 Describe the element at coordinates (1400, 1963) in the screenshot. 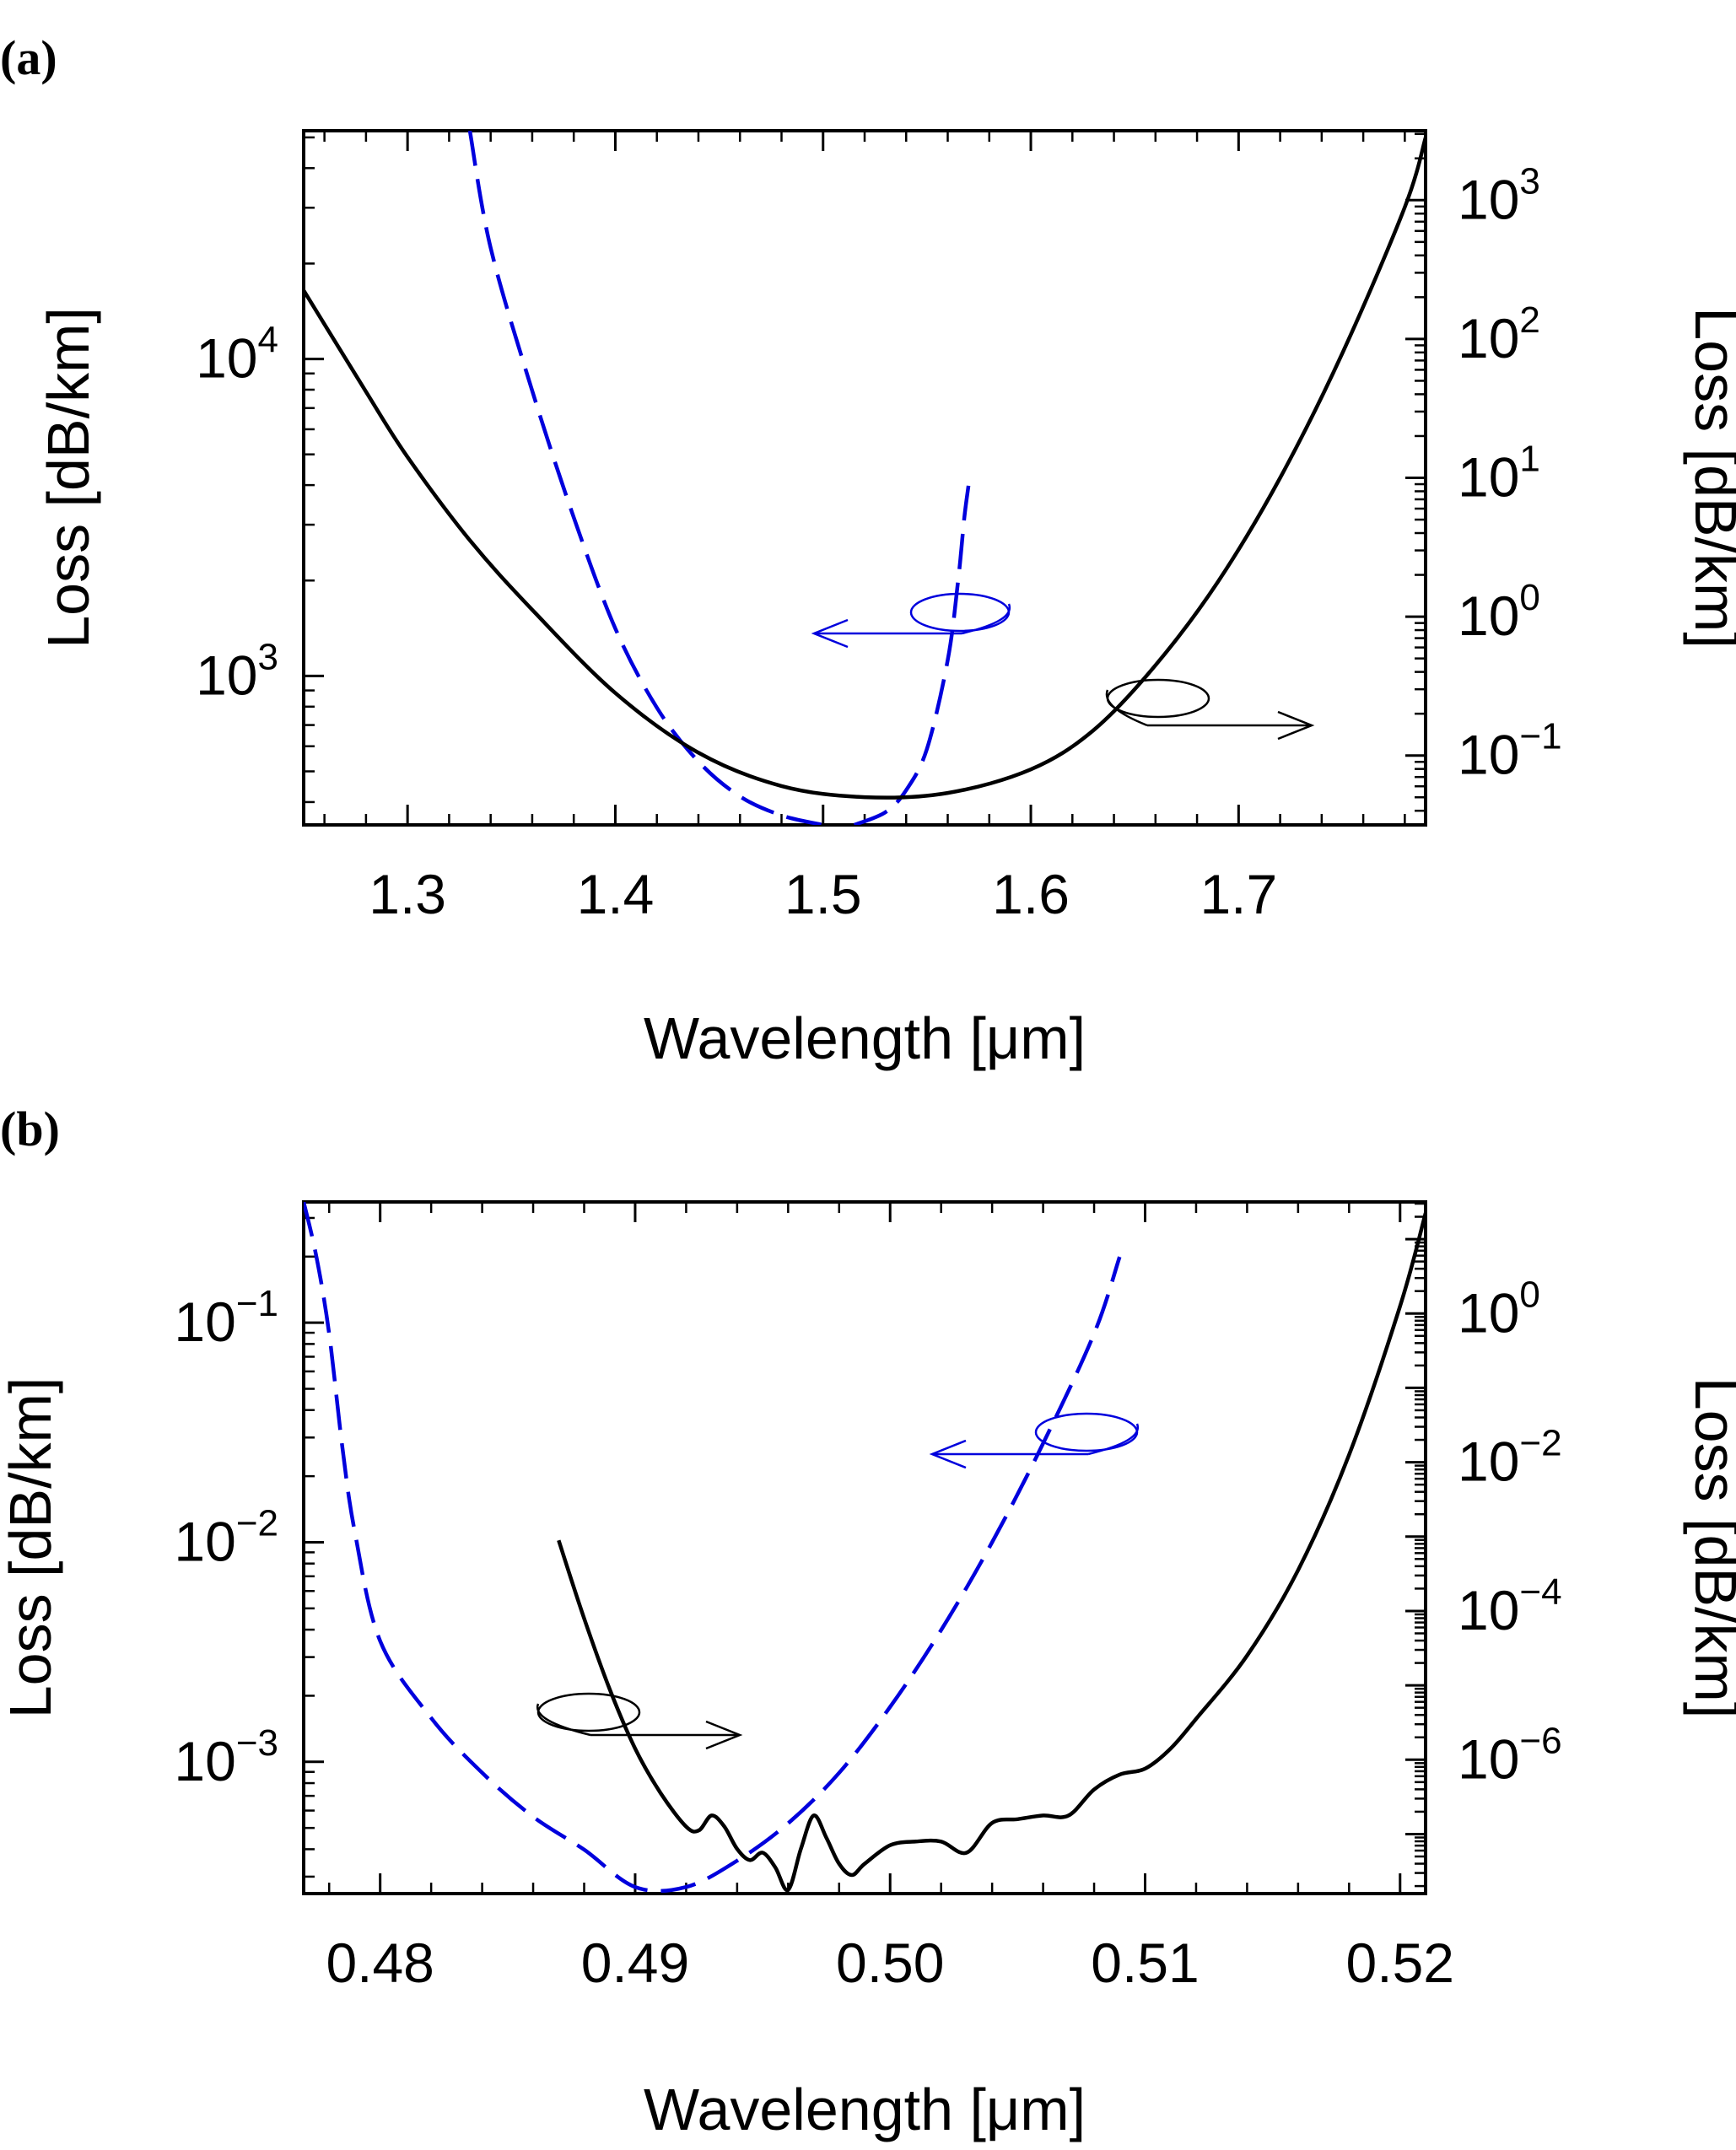

I see `x-tick-label: 0.52` at that location.